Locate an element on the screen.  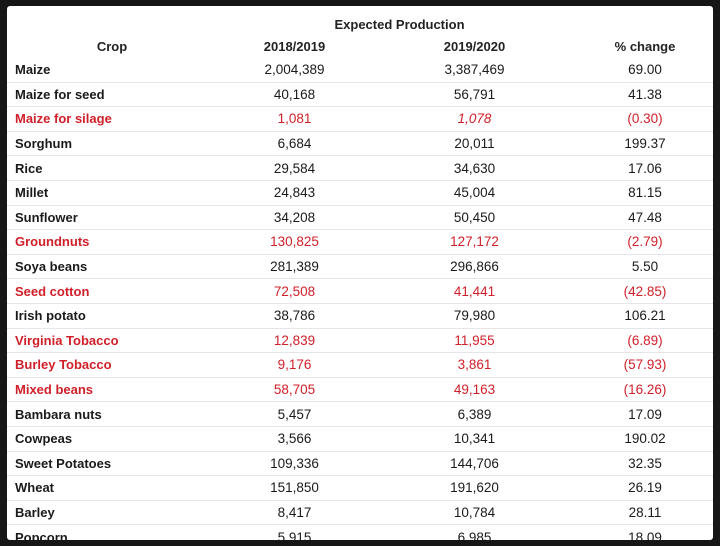
value-2019-2020-cell: 1,078 is located at coordinates (474, 119).